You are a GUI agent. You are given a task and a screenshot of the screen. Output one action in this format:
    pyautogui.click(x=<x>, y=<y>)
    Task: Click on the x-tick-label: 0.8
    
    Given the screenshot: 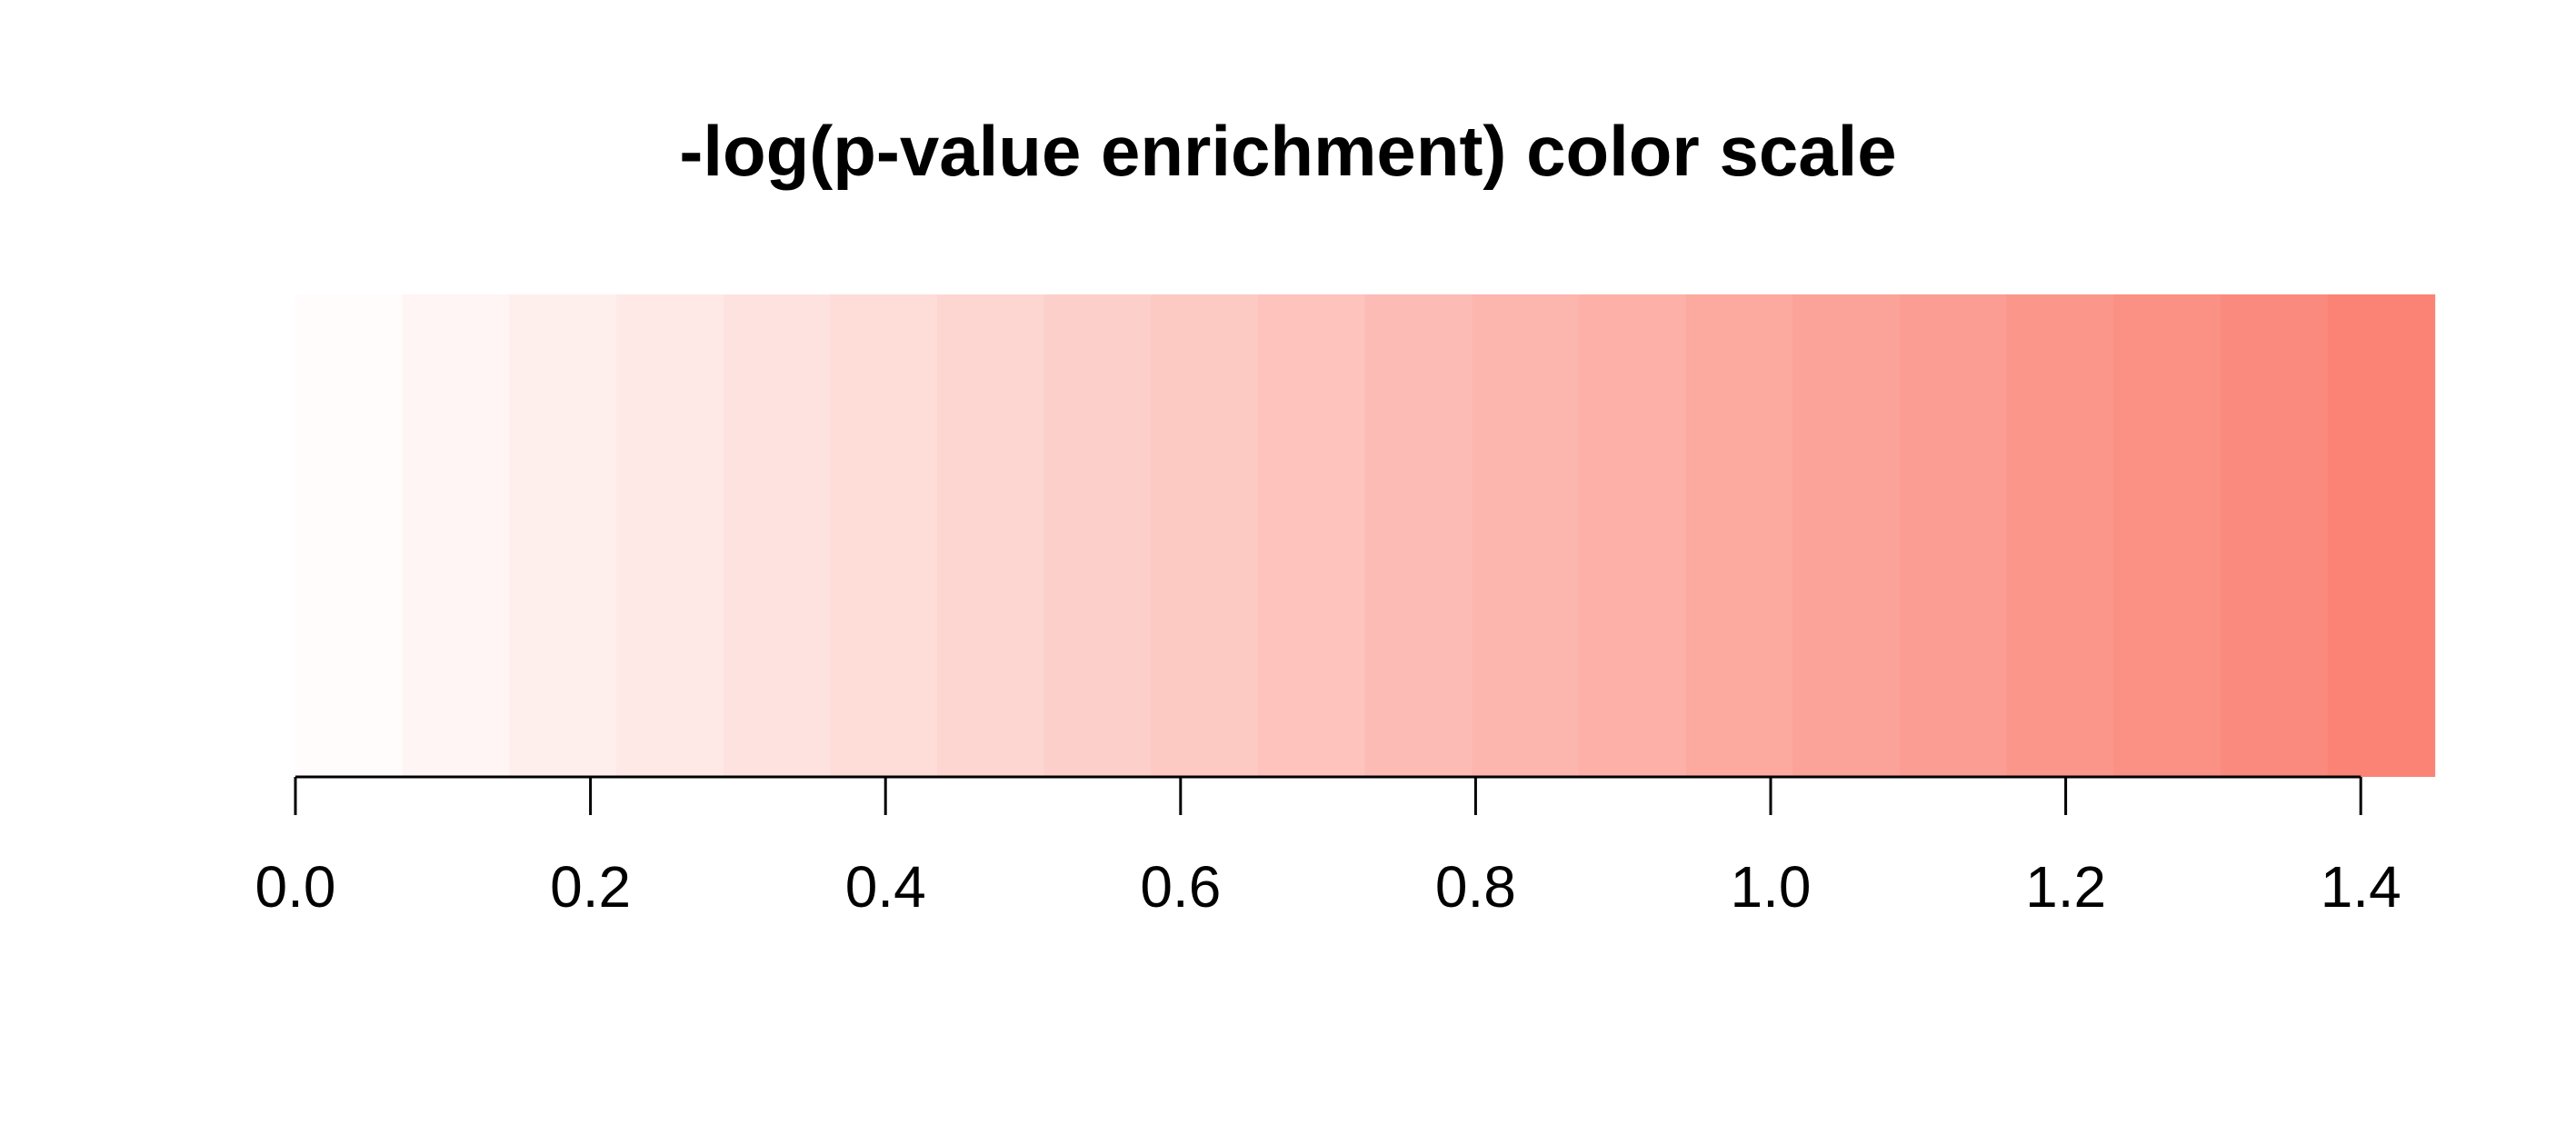 What is the action you would take?
    pyautogui.click(x=1475, y=887)
    